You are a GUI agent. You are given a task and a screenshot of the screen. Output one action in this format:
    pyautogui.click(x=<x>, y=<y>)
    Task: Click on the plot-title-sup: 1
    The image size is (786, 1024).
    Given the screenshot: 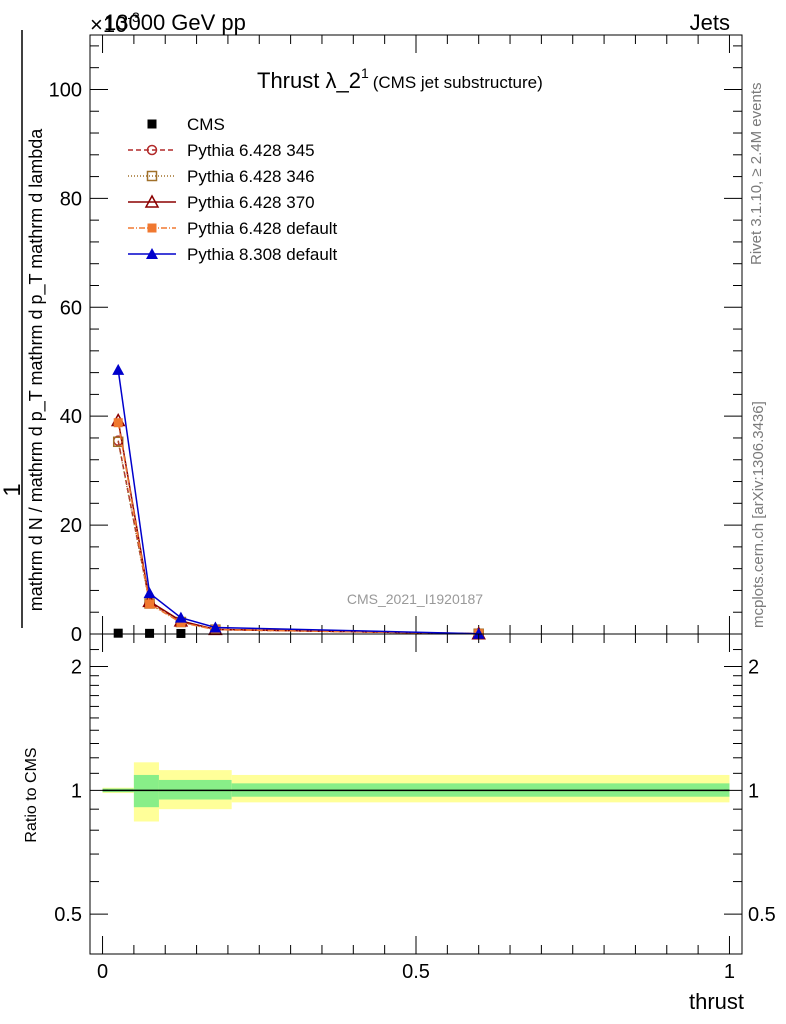 What is the action you would take?
    pyautogui.click(x=365, y=73)
    